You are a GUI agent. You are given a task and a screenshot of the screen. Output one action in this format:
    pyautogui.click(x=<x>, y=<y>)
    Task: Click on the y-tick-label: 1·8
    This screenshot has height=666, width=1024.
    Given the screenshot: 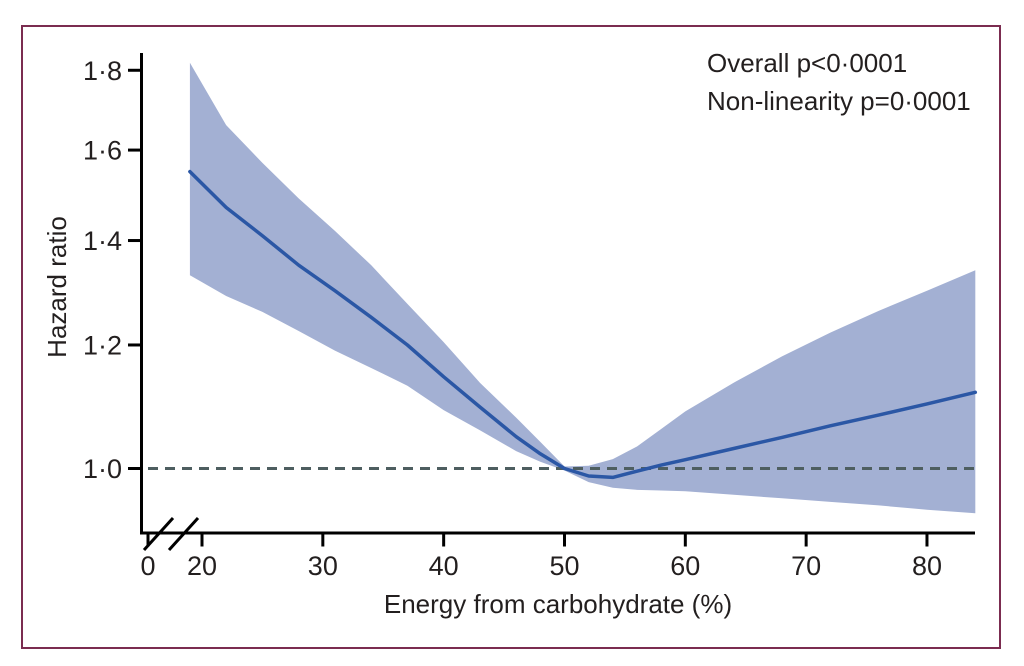 What is the action you would take?
    pyautogui.click(x=102, y=71)
    